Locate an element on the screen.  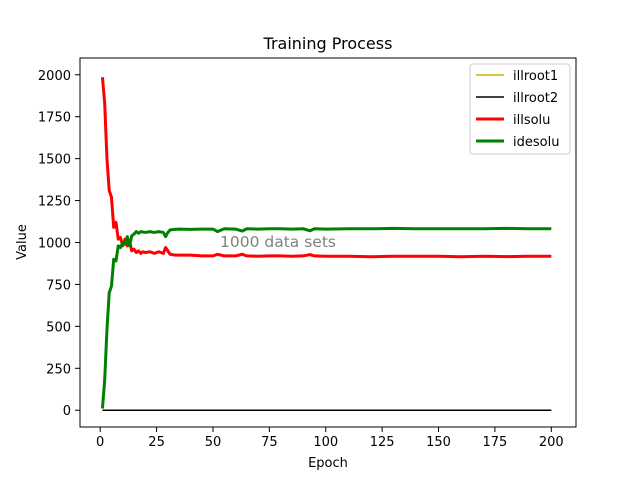
x-tick-label: 50 is located at coordinates (213, 442).